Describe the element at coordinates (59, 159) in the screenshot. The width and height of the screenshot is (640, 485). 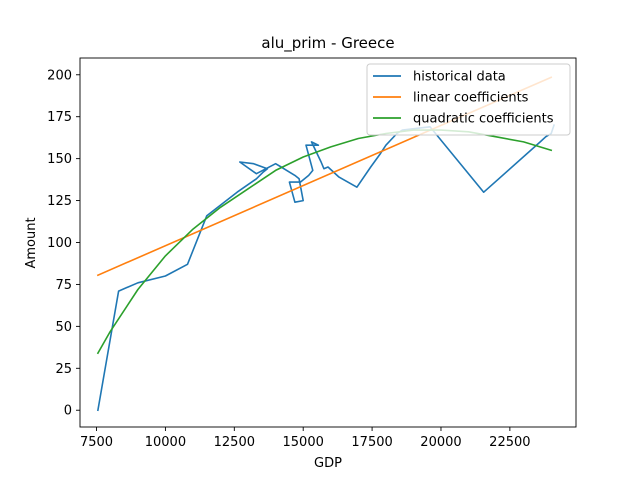
I see `y-tick-label: 150` at that location.